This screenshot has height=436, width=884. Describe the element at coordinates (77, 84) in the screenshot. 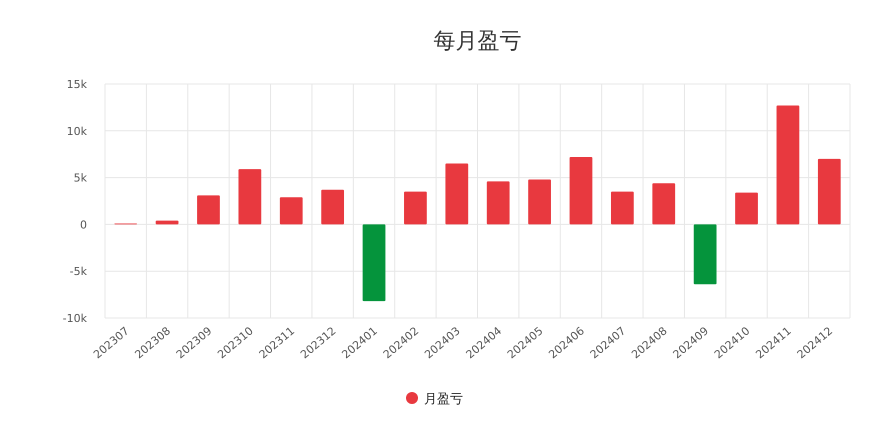

I see `y-tick-label: 15k` at that location.